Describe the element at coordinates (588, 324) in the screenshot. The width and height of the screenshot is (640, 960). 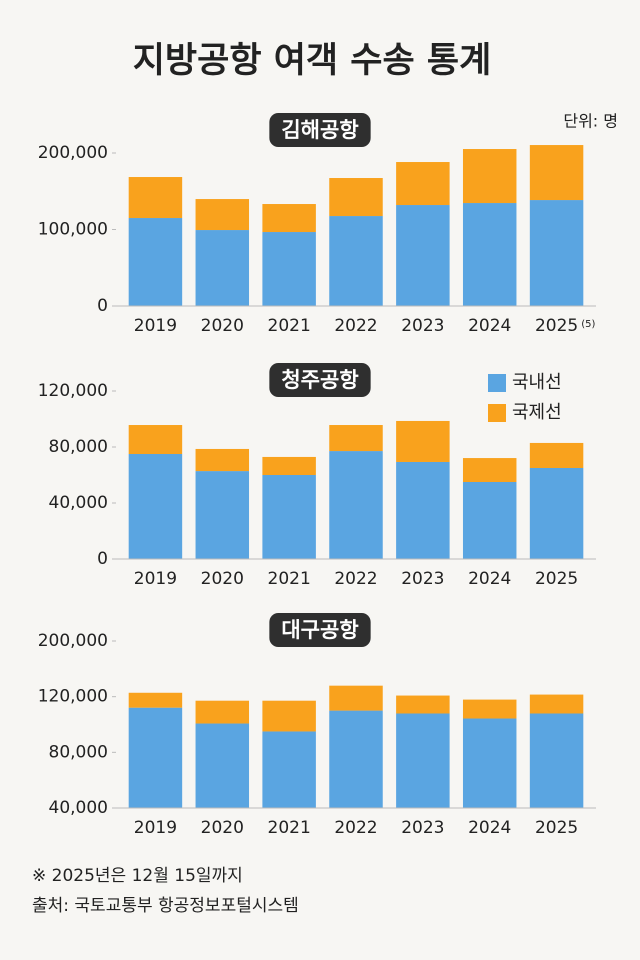
I see `x-label-annotation: (5)` at that location.